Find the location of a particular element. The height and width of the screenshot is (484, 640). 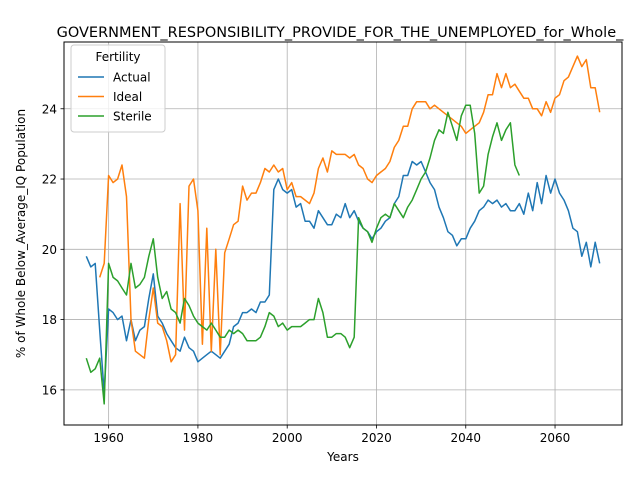

y-tick-label: 16 is located at coordinates (49, 390).